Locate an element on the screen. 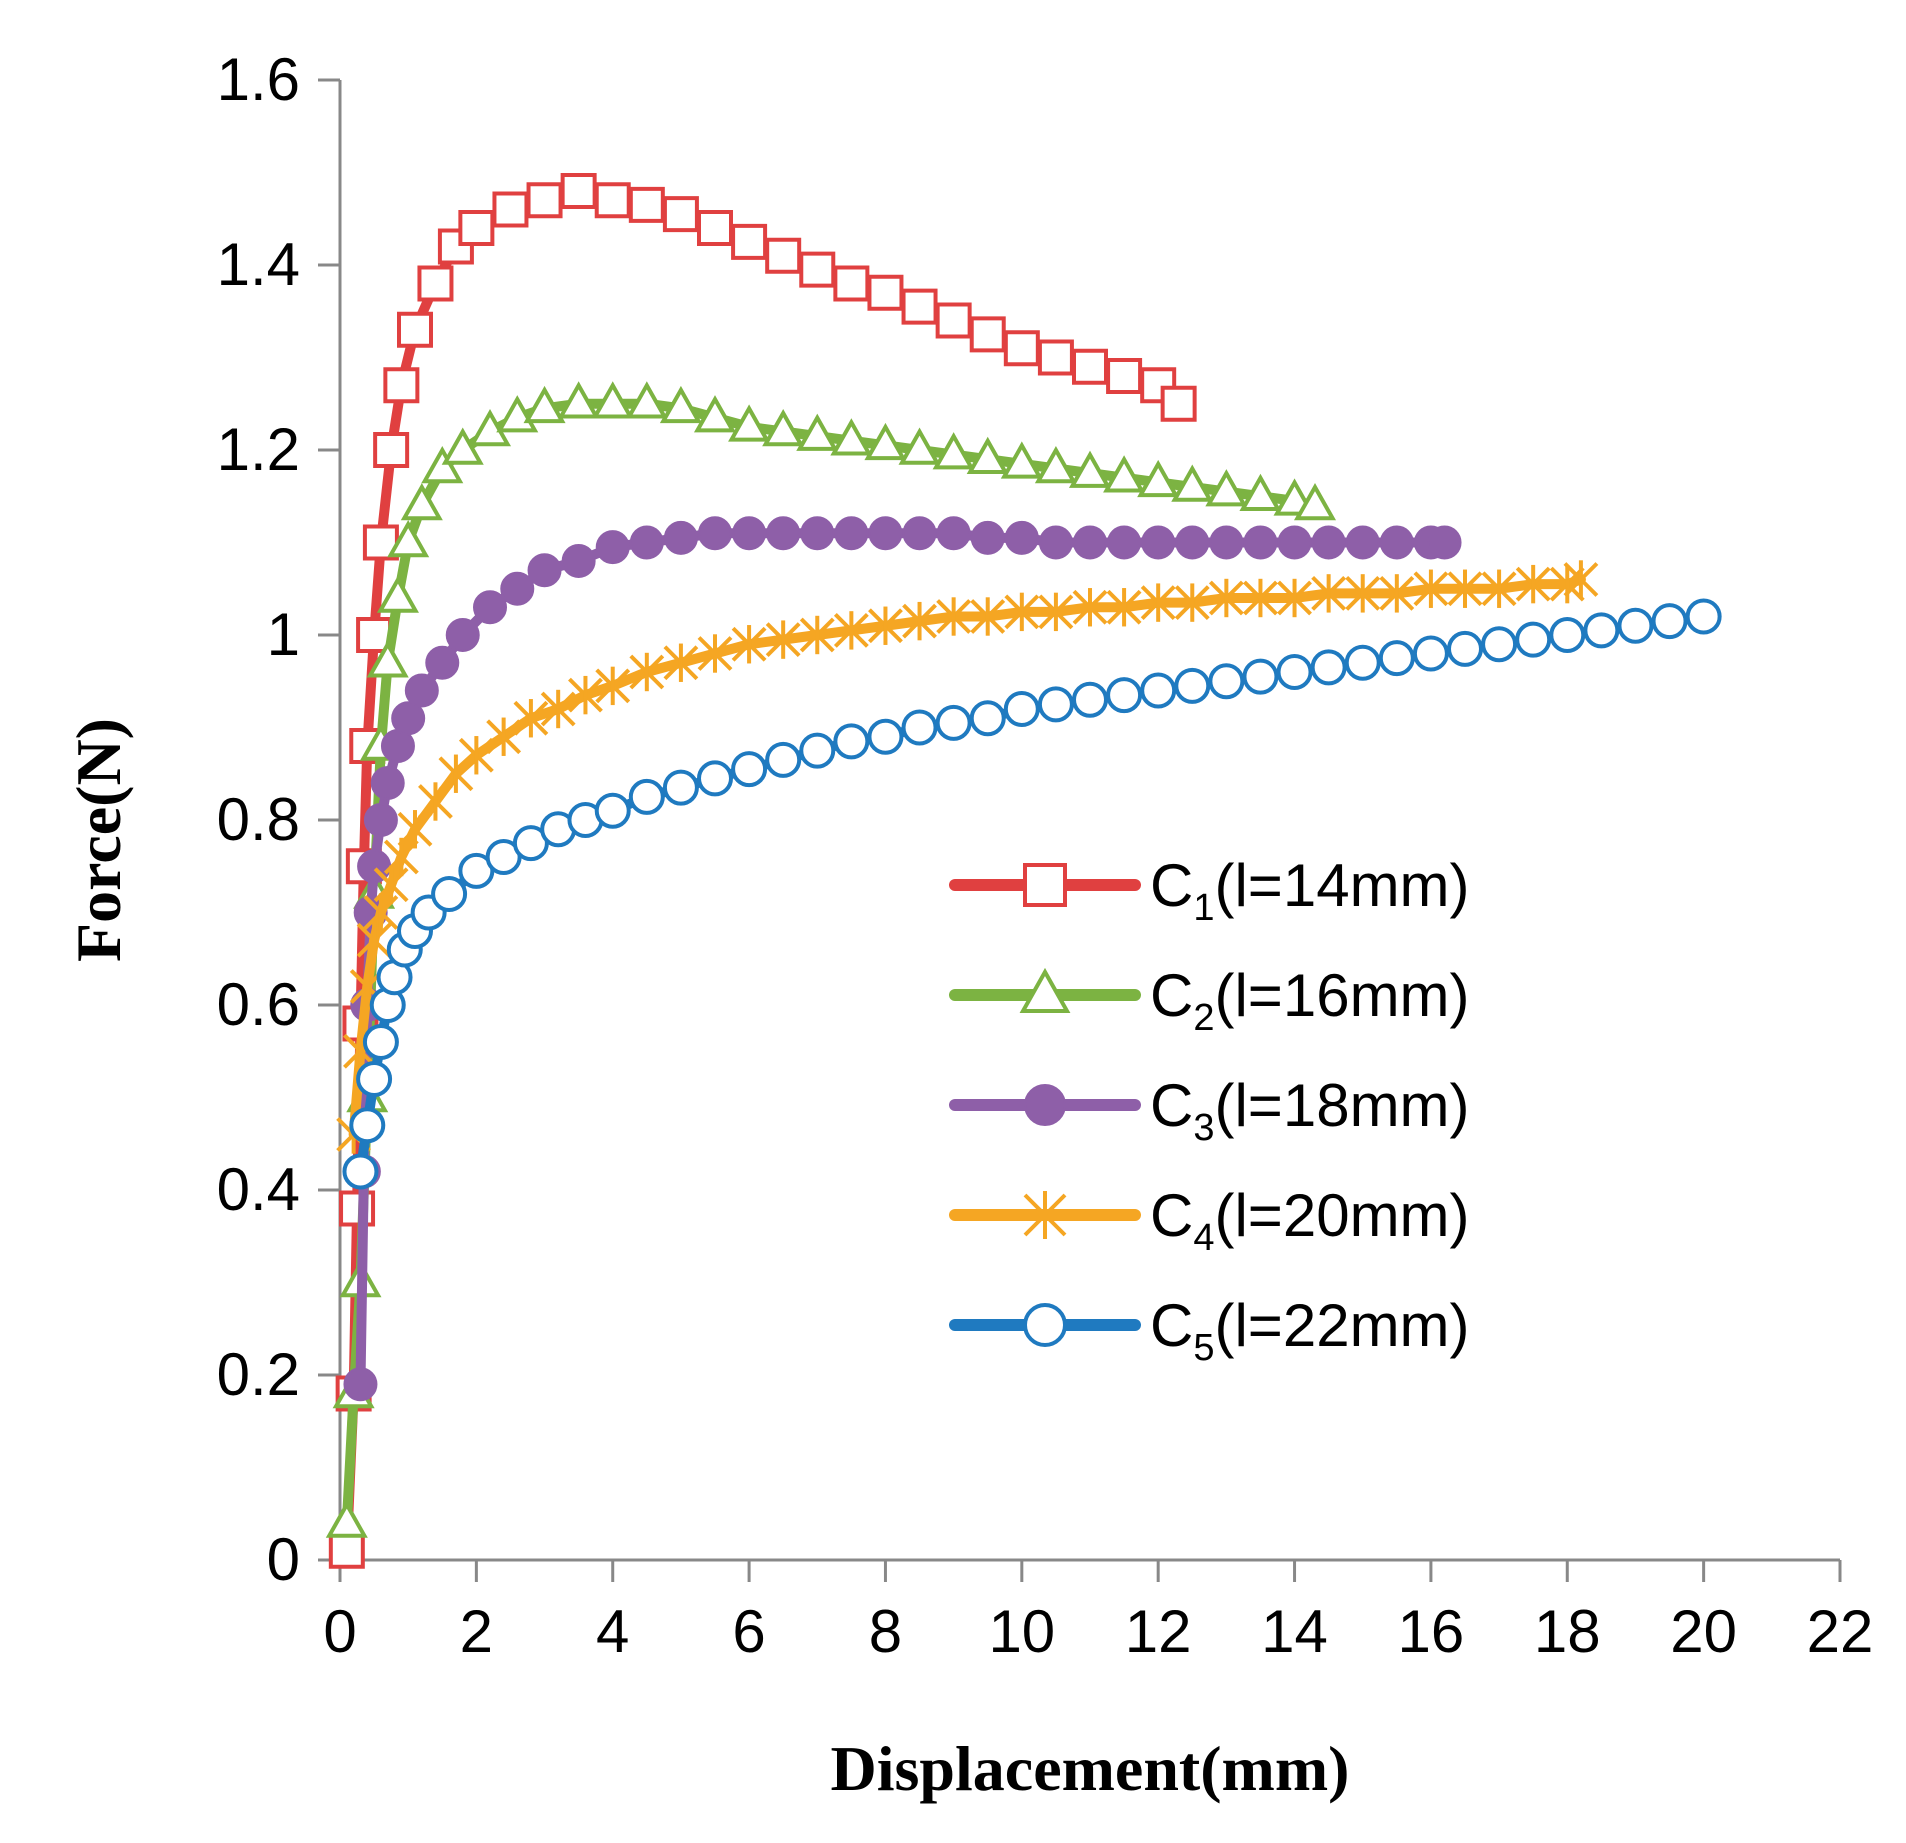 This screenshot has width=1906, height=1843. x-tick-label: 6 is located at coordinates (748, 1631).